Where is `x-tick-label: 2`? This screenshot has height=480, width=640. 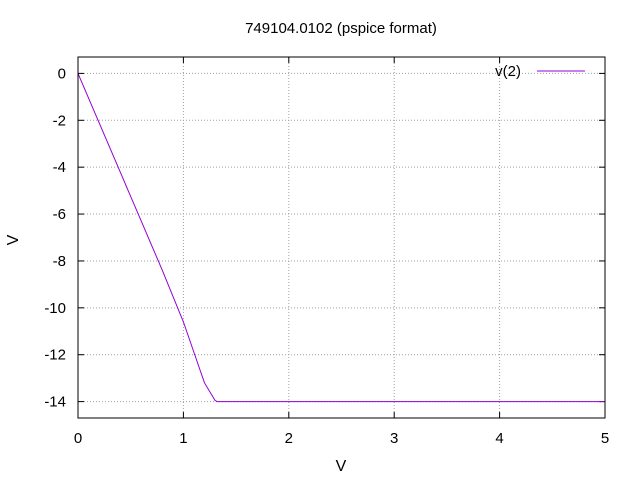 x-tick-label: 2 is located at coordinates (289, 438).